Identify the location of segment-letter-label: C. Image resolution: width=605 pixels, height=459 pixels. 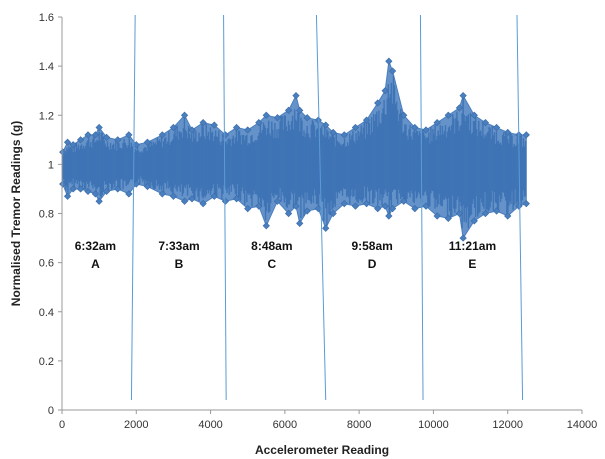
(272, 264).